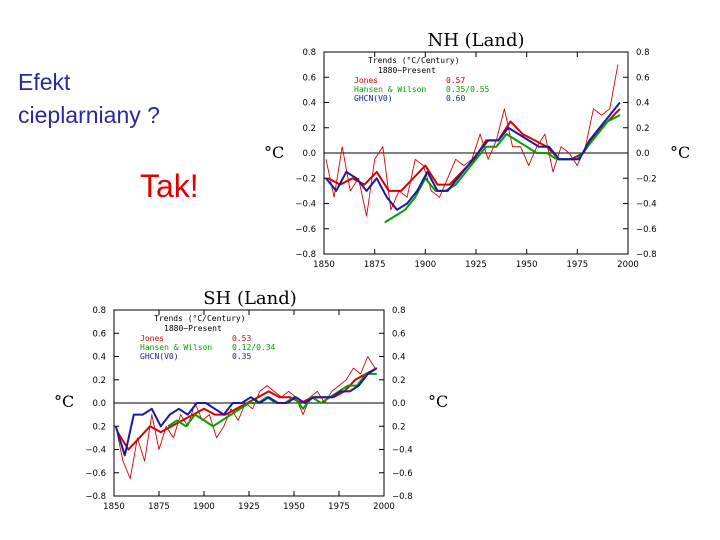 The width and height of the screenshot is (720, 540). I want to click on legend-entry-value: 0.35, so click(241, 356).